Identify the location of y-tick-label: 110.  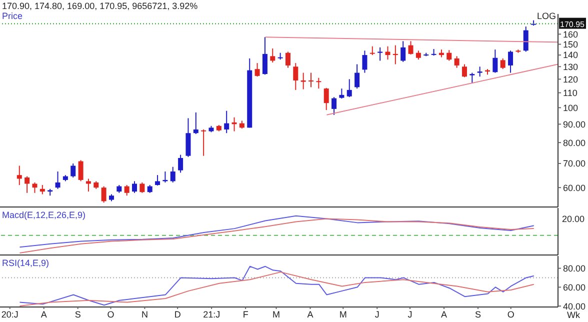
(570, 93).